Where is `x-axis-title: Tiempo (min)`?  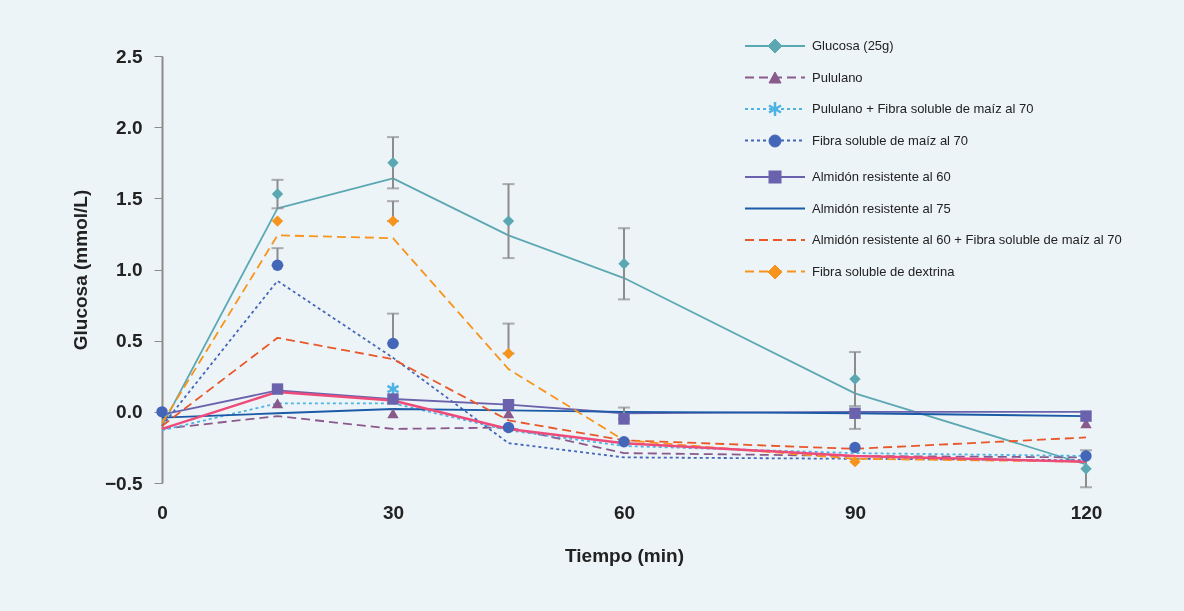
x-axis-title: Tiempo (min) is located at coordinates (624, 555).